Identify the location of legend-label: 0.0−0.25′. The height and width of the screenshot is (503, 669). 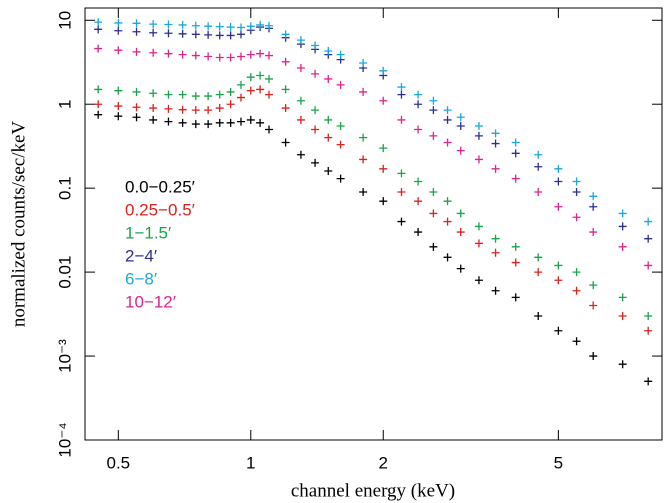
(160, 186).